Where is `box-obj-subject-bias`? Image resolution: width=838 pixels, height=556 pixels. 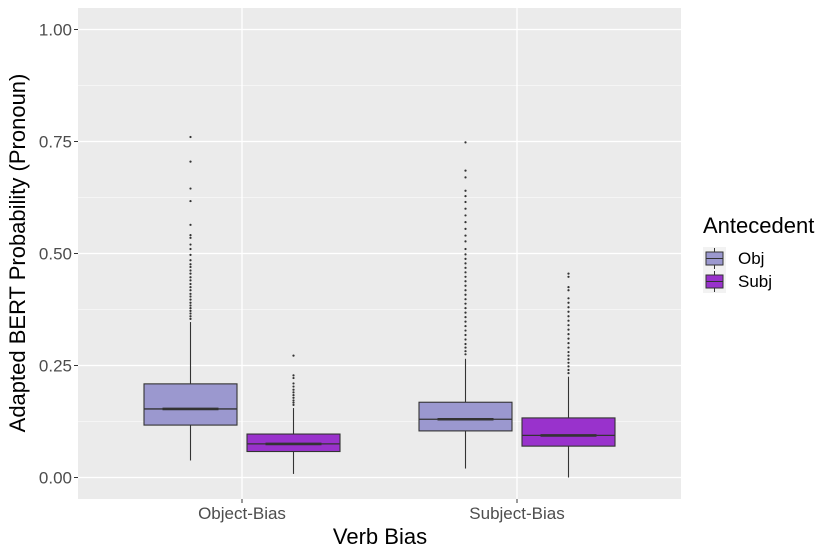
box-obj-subject-bias is located at coordinates (465, 305).